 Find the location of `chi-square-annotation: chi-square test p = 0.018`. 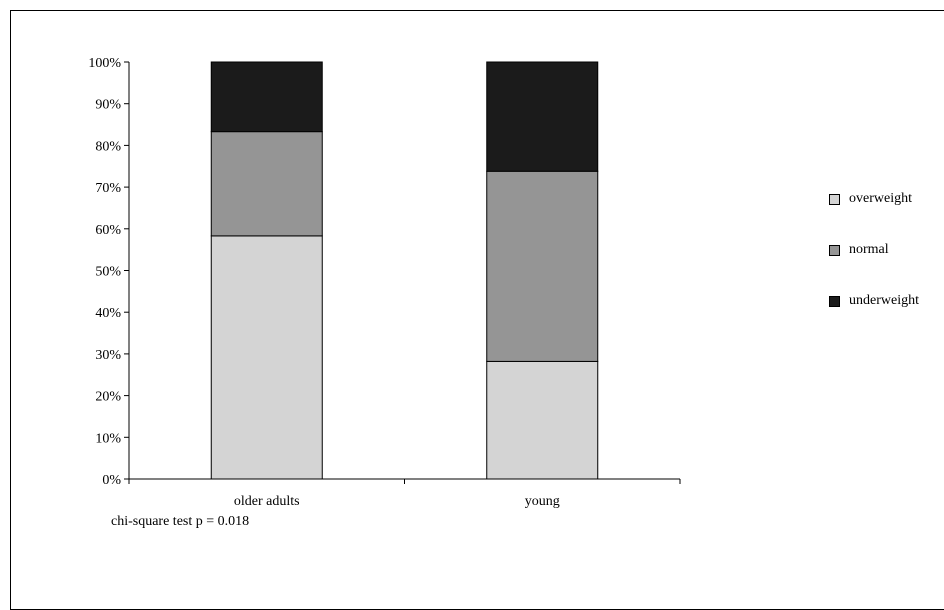

chi-square-annotation: chi-square test p = 0.018 is located at coordinates (180, 521).